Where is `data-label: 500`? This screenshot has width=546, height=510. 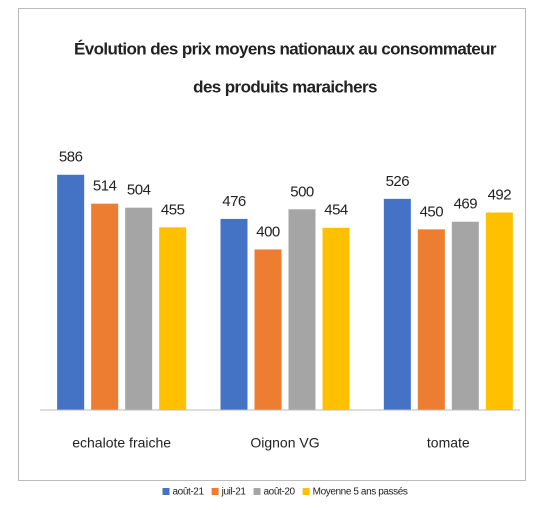 data-label: 500 is located at coordinates (302, 191).